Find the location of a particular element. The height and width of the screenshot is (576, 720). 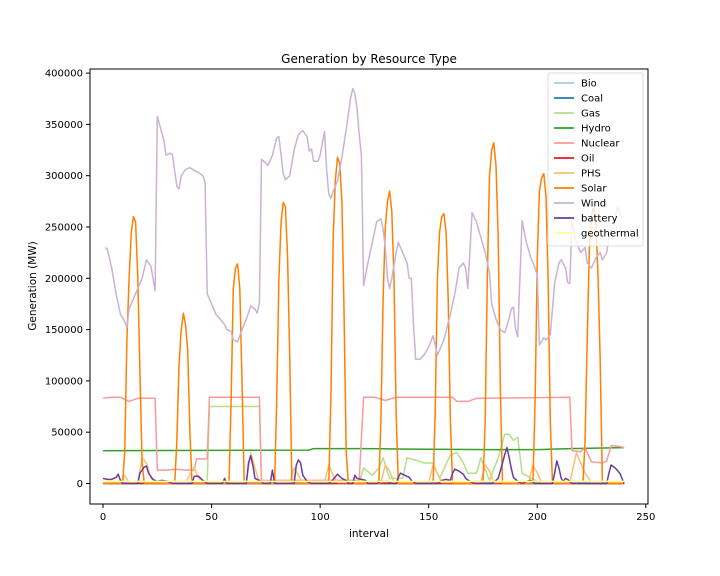

legend-label-nuclear: Nuclear is located at coordinates (600, 144).